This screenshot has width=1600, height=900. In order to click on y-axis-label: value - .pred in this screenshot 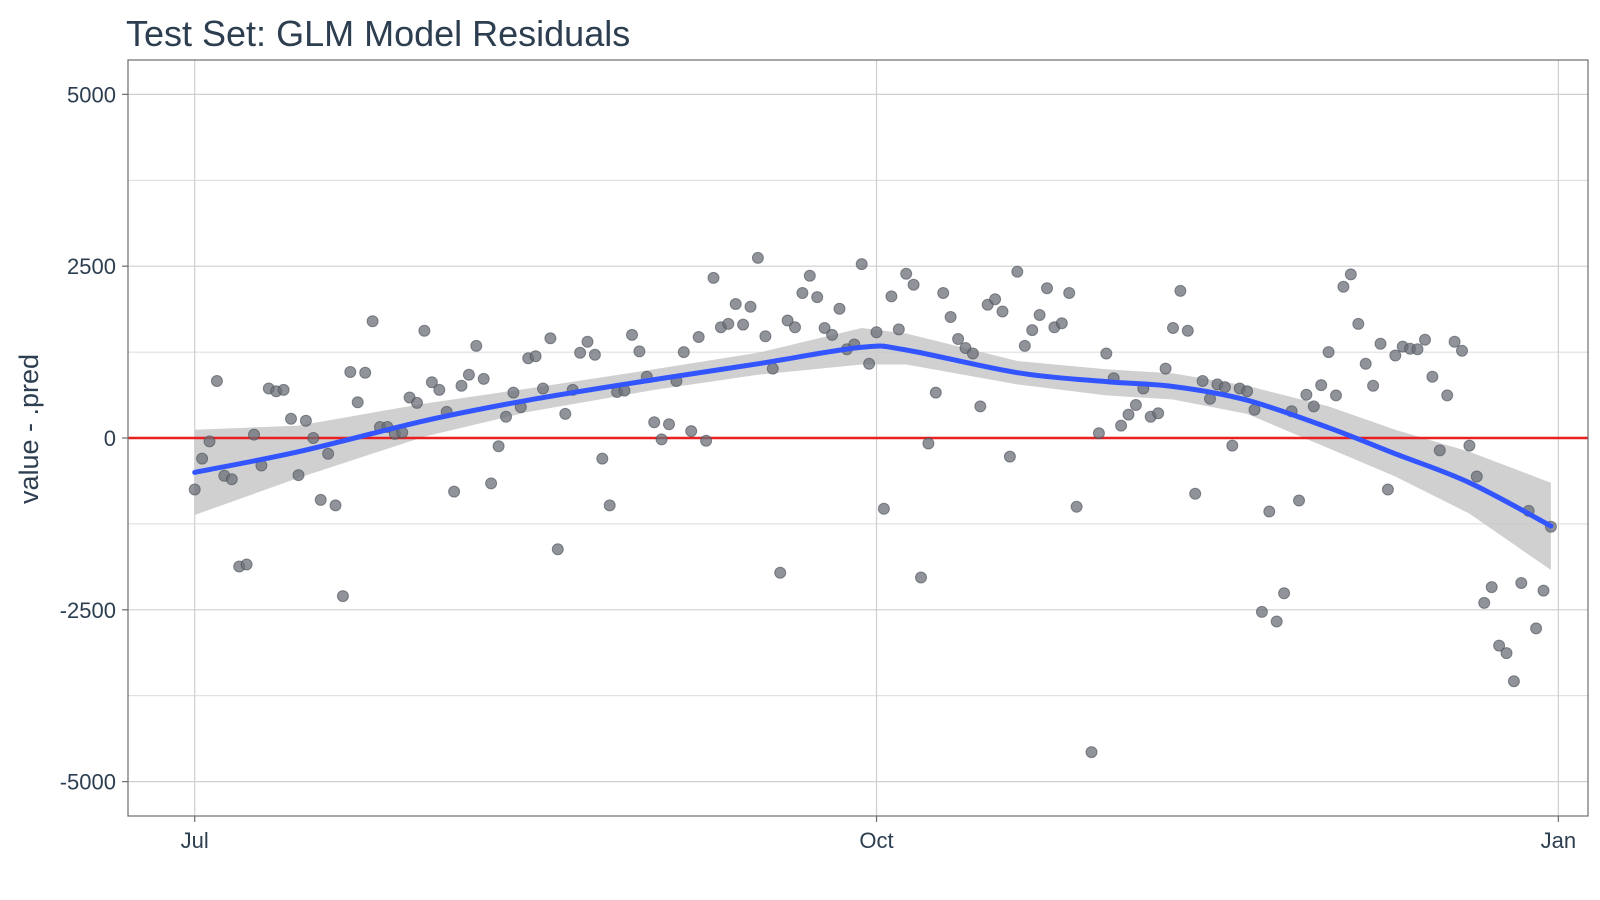, I will do `click(29, 429)`.